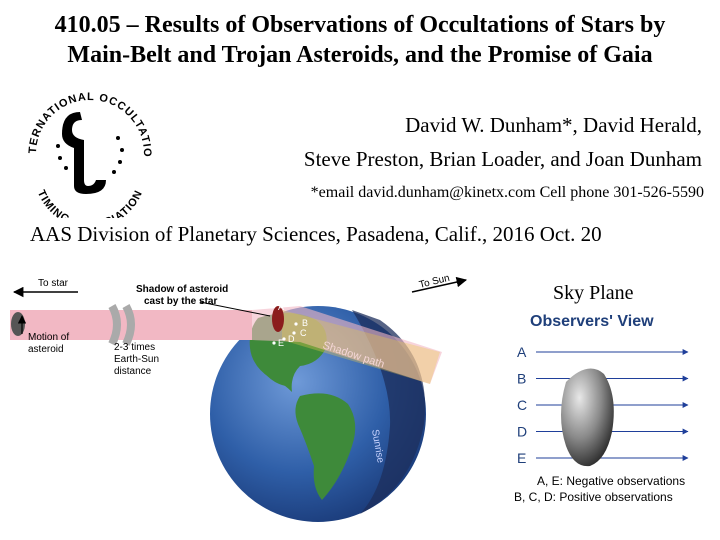 Image resolution: width=720 pixels, height=540 pixels. What do you see at coordinates (553, 125) in the screenshot?
I see `authors-line-1: David W. Dunham*, David Herald,` at bounding box center [553, 125].